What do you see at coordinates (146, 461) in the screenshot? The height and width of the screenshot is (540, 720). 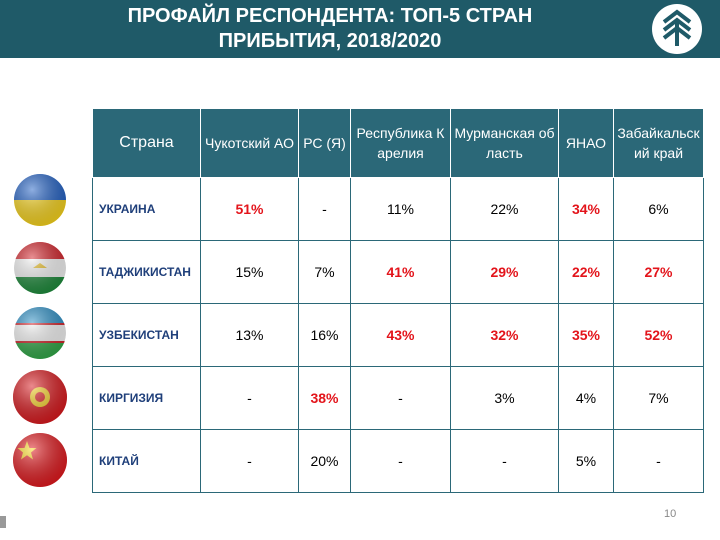 I see `country-cell: КИТАЙ` at bounding box center [146, 461].